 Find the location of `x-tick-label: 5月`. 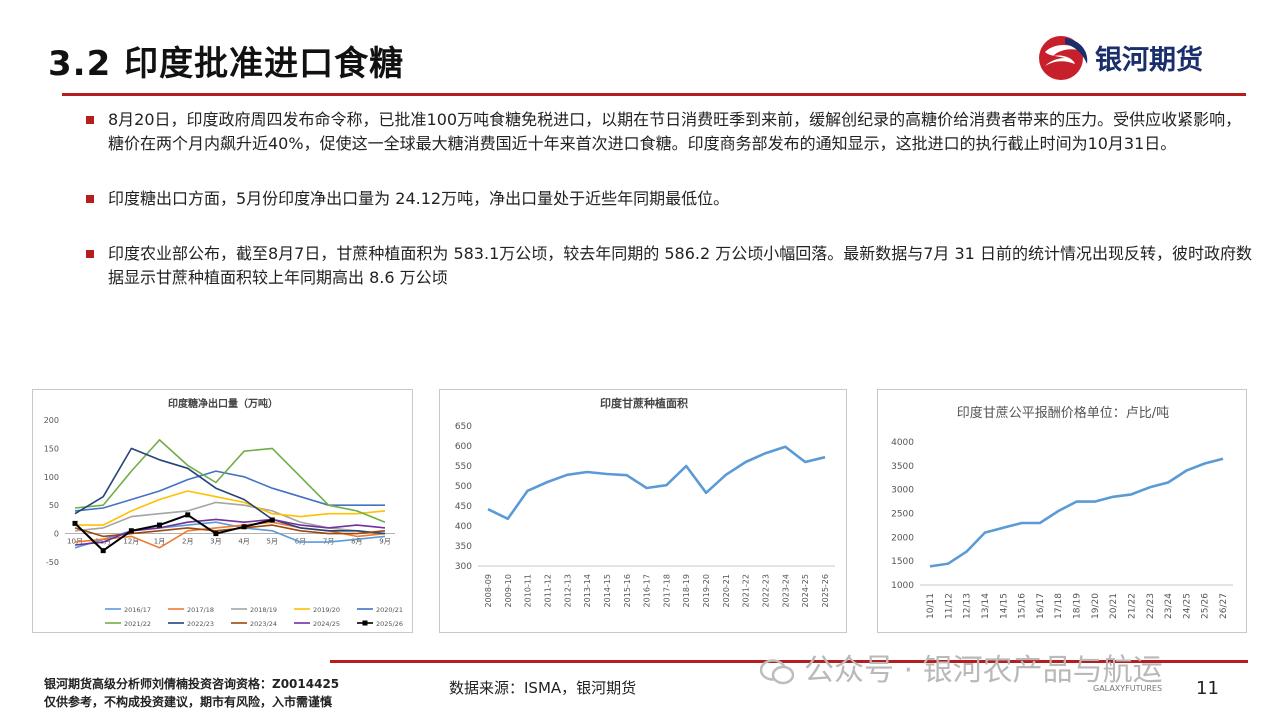

x-tick-label: 5月 is located at coordinates (272, 542).